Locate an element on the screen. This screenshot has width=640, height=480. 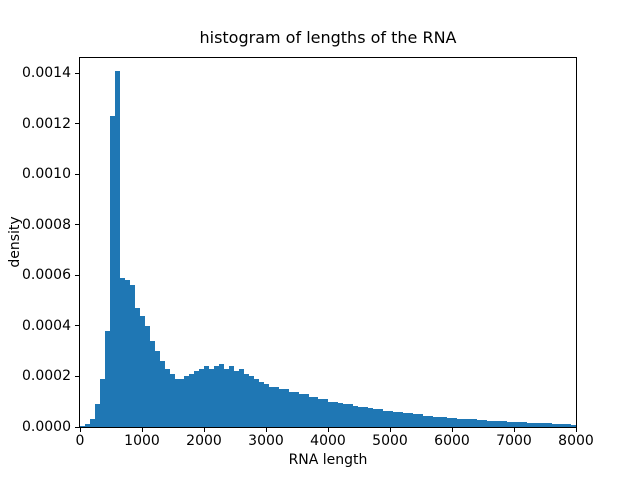
x-axis-label: RNA length is located at coordinates (328, 460).